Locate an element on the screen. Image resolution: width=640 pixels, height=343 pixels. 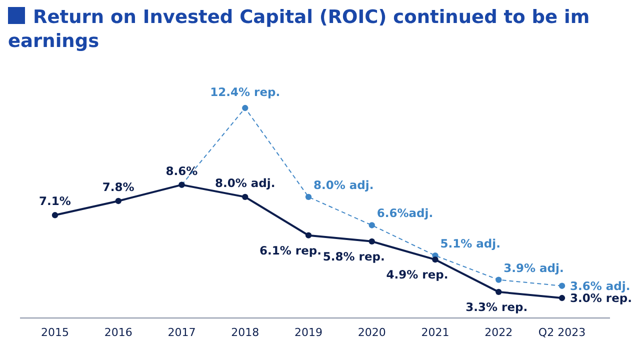
x-tick-label: 2019 is located at coordinates (308, 332).